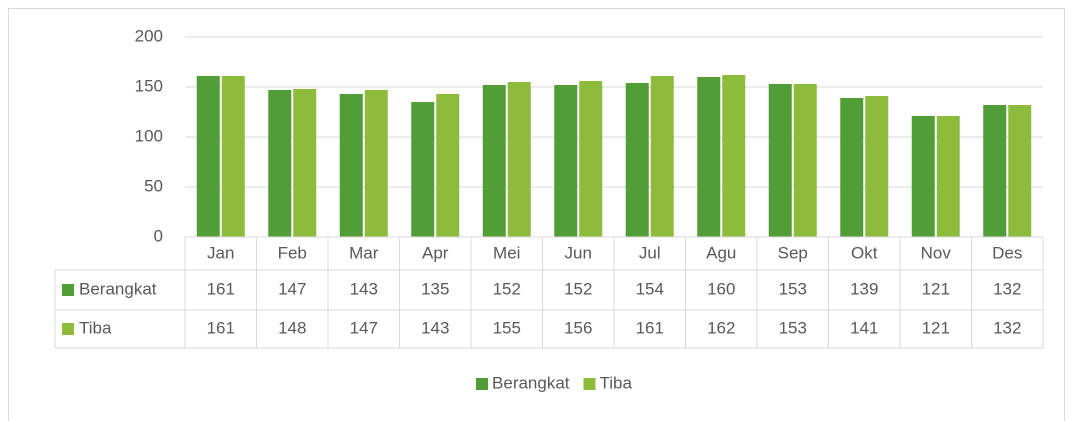  Describe the element at coordinates (531, 382) in the screenshot. I see `legend-label: Berangkat` at that location.